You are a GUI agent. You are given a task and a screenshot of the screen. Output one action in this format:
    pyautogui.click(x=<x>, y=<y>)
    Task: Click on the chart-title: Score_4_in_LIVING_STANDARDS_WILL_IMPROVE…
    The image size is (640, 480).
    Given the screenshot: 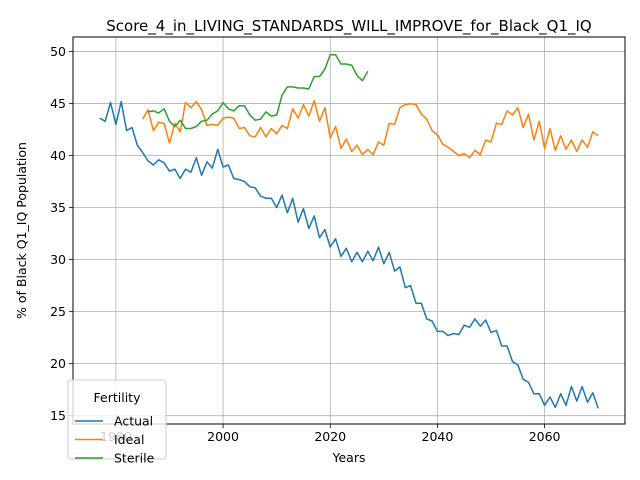 What is the action you would take?
    pyautogui.click(x=348, y=26)
    